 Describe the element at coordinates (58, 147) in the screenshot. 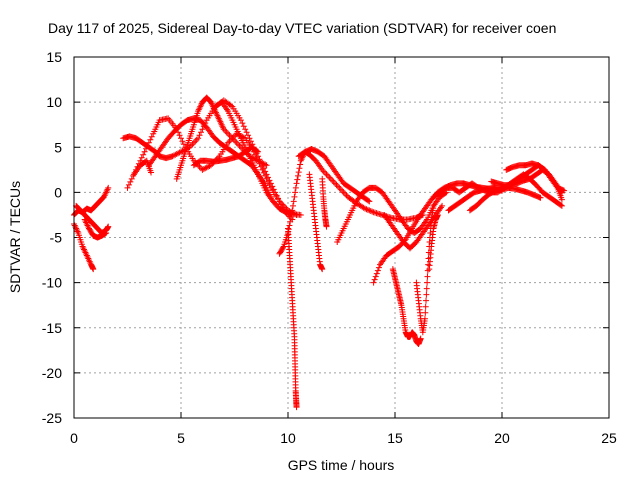

I see `y-tick-label: 5` at that location.